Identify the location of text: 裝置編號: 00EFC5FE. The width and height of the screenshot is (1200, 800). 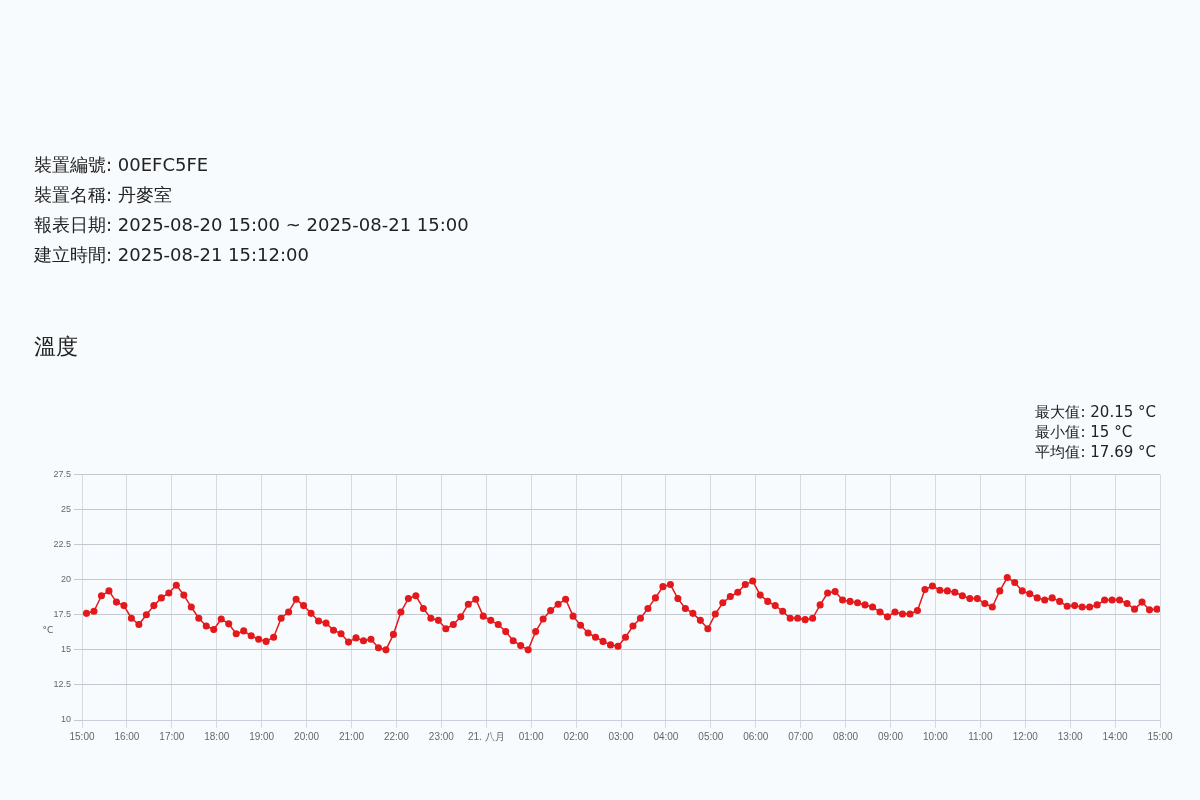
(122, 165).